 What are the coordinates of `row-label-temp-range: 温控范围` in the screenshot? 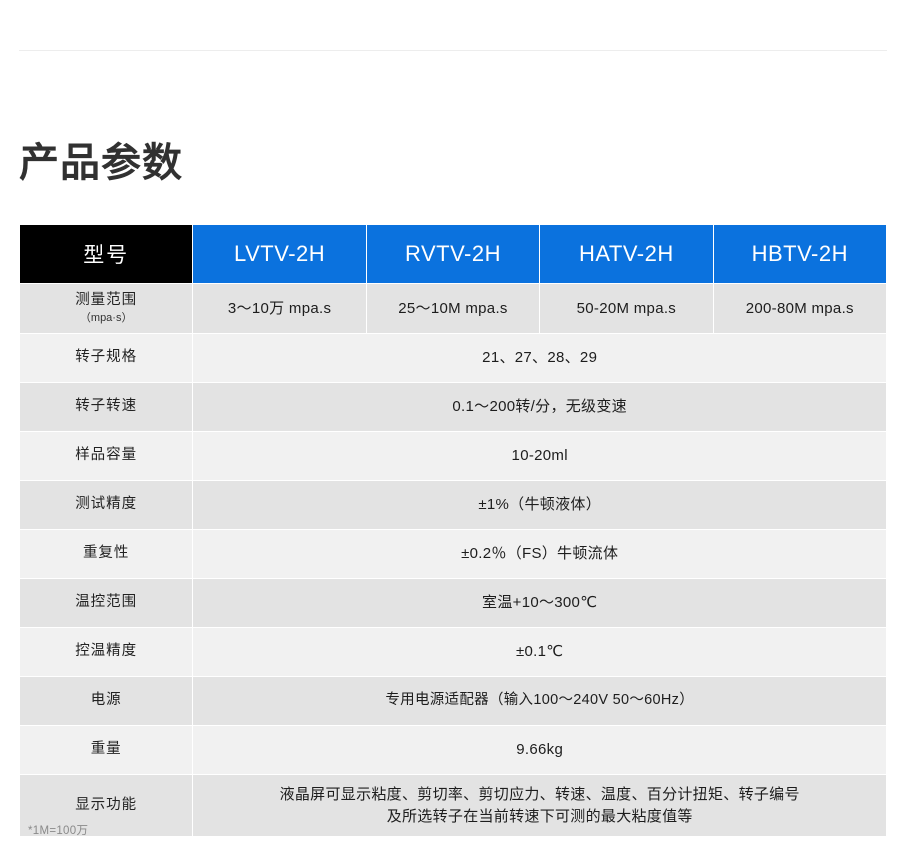 It's located at (106, 603).